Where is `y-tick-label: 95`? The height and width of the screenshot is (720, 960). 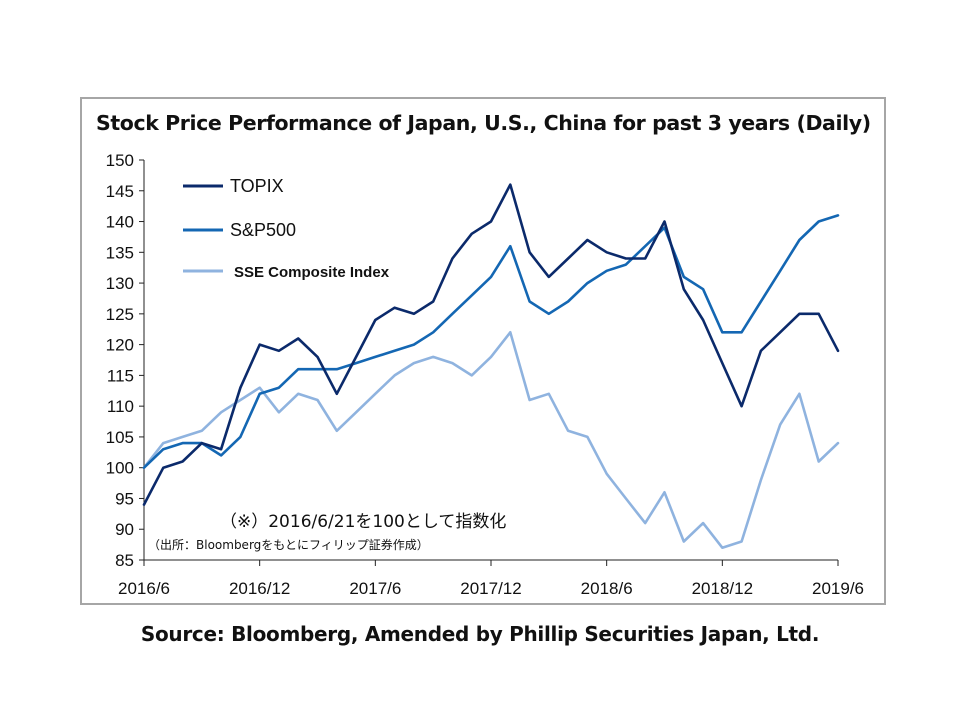
y-tick-label: 95 is located at coordinates (124, 498).